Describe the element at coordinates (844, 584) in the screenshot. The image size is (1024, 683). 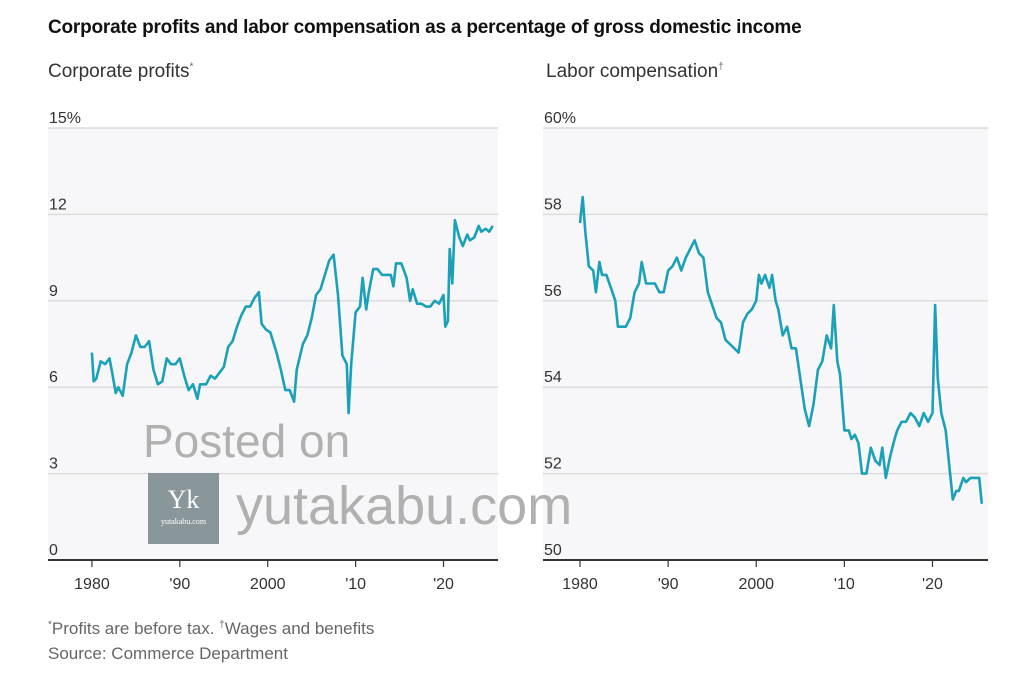
I see `labor-x-tick-label: '10` at that location.